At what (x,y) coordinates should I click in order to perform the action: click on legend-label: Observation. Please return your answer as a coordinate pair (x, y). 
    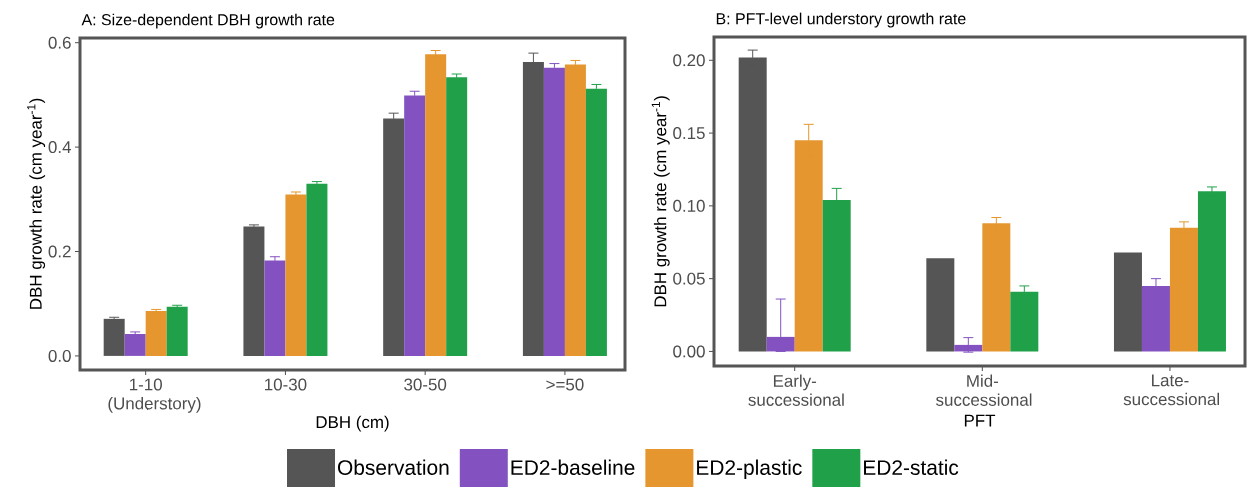
    Looking at the image, I should click on (393, 467).